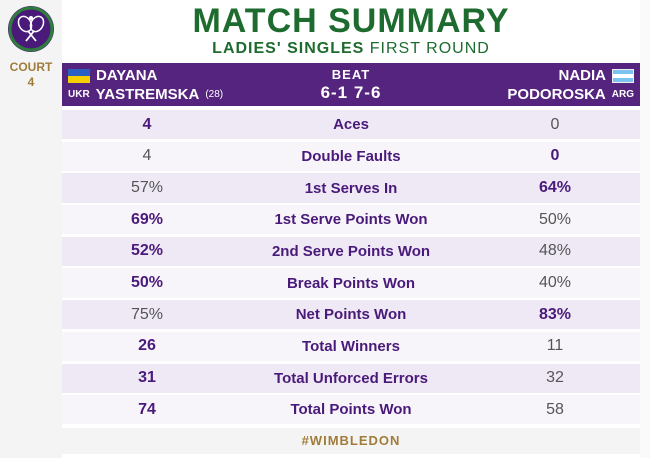 Image resolution: width=650 pixels, height=458 pixels. What do you see at coordinates (147, 251) in the screenshot?
I see `player1-stat-value: 52%` at bounding box center [147, 251].